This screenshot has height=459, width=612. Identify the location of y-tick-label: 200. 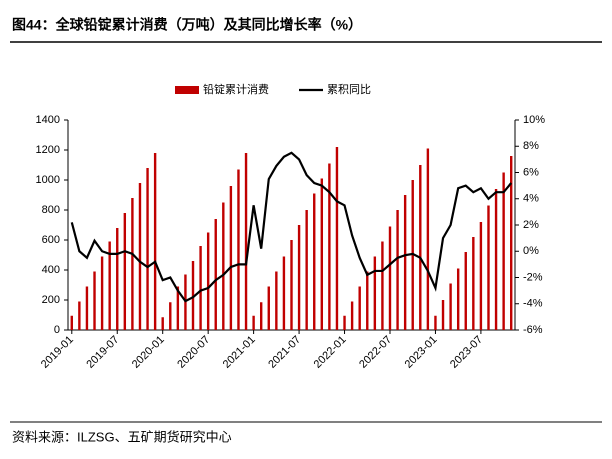
(51, 300).